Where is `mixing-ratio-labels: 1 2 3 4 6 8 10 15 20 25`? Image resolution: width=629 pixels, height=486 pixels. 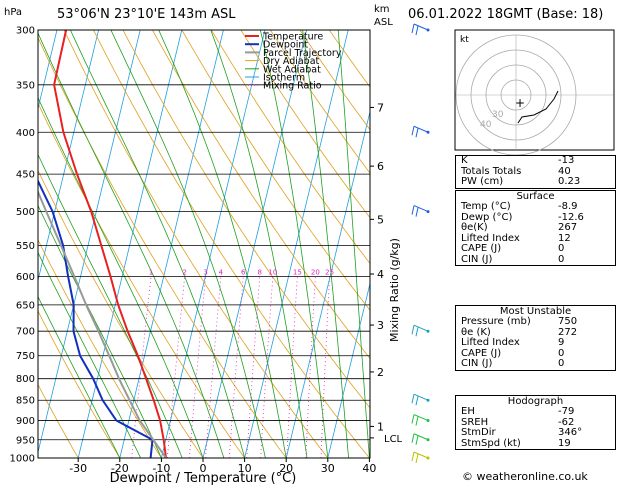
mixing-ratio-labels: 1 2 3 4 6 8 10 15 20 25 is located at coordinates (241, 272).